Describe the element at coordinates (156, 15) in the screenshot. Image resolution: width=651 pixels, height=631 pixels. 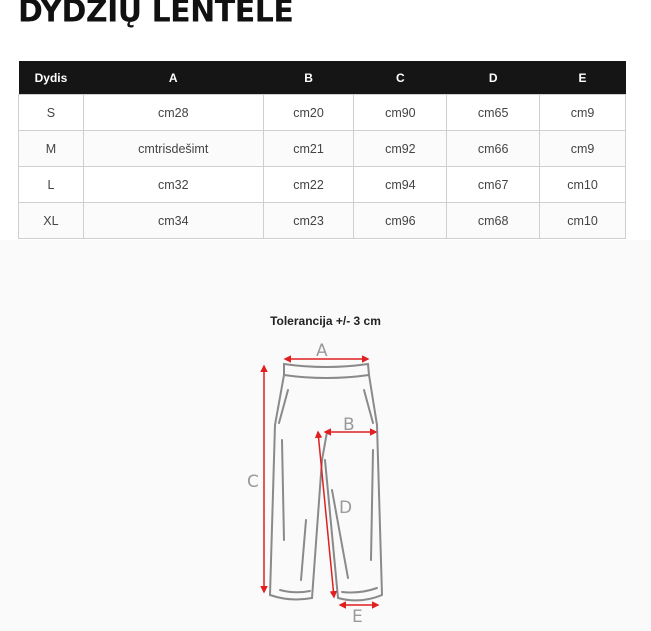
I see `page-title: DYDŽIŲ LENTELĖ` at that location.